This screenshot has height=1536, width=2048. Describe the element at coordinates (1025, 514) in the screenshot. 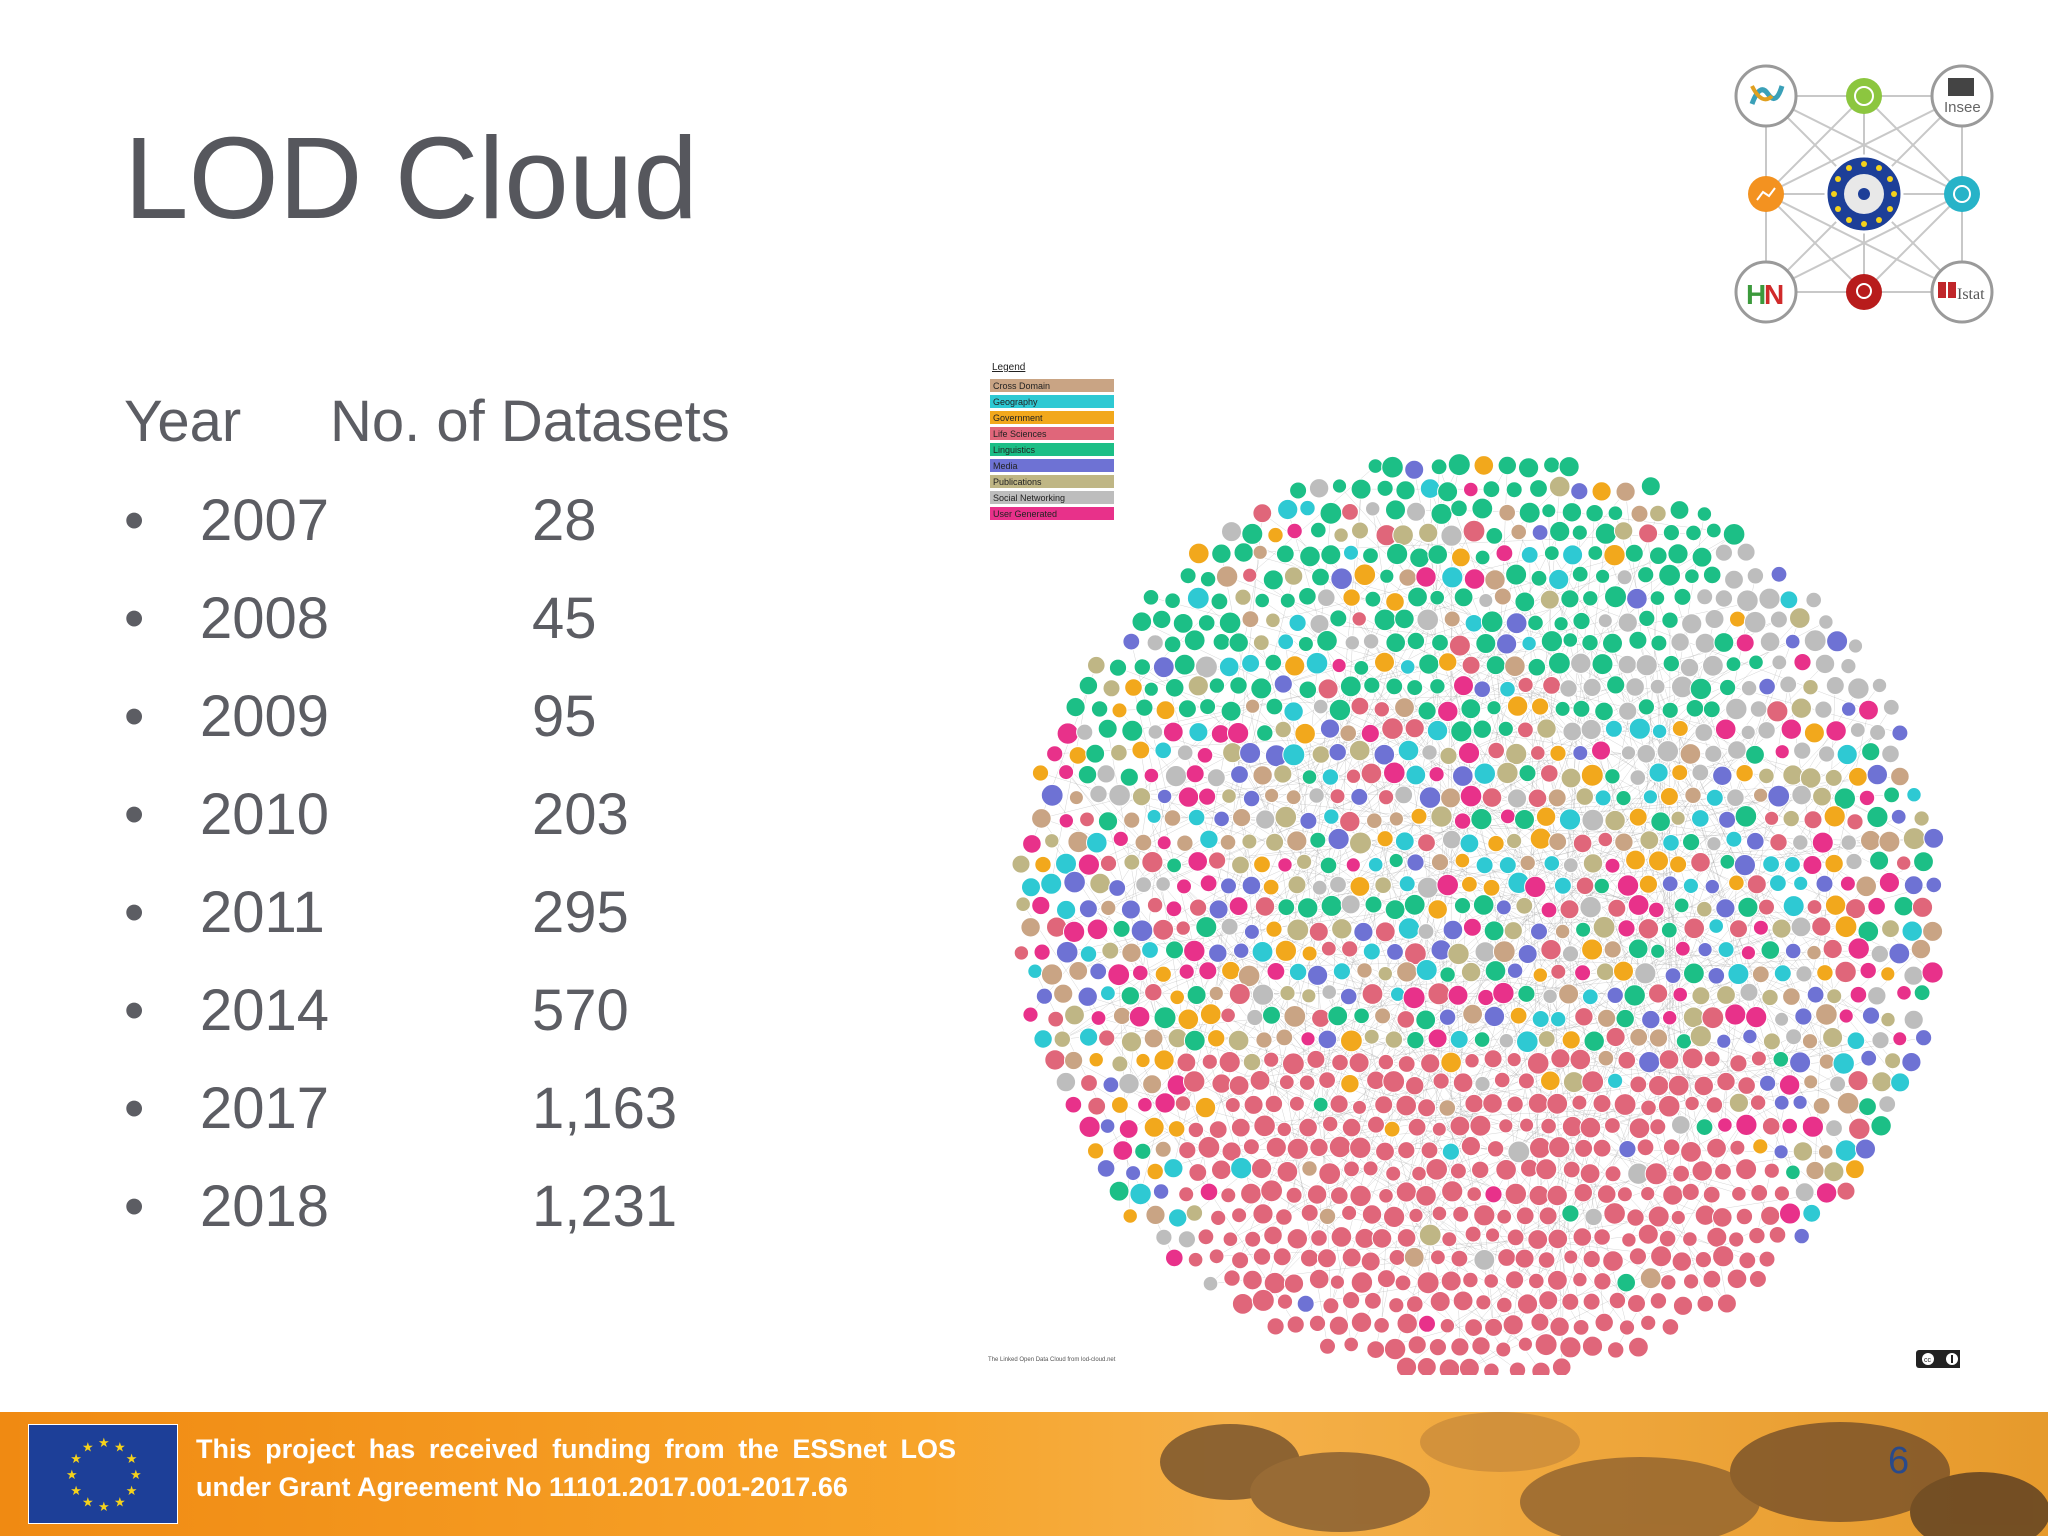

I see `legend-label: User Generated` at that location.